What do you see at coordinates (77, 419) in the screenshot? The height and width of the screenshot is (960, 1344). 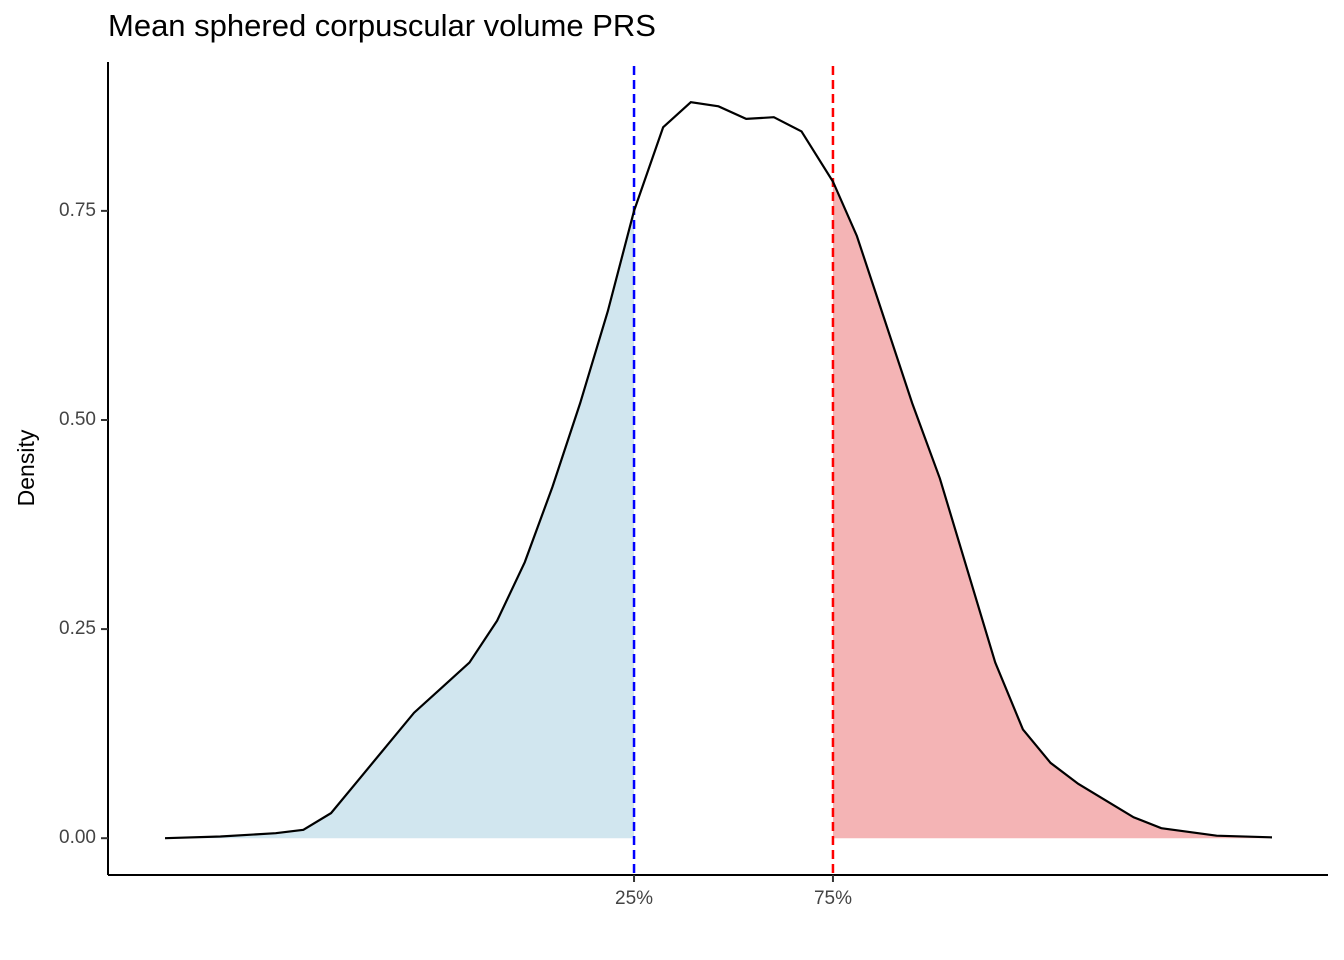 I see `y-tick-label: 0.50` at bounding box center [77, 419].